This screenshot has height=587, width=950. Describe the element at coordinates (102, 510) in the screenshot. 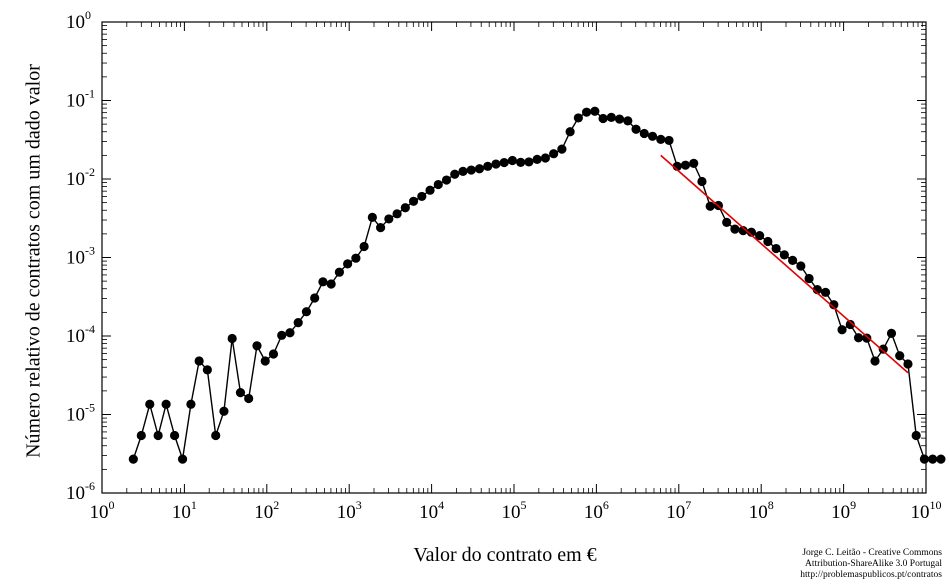

I see `x-tick-label: 10⁰` at that location.